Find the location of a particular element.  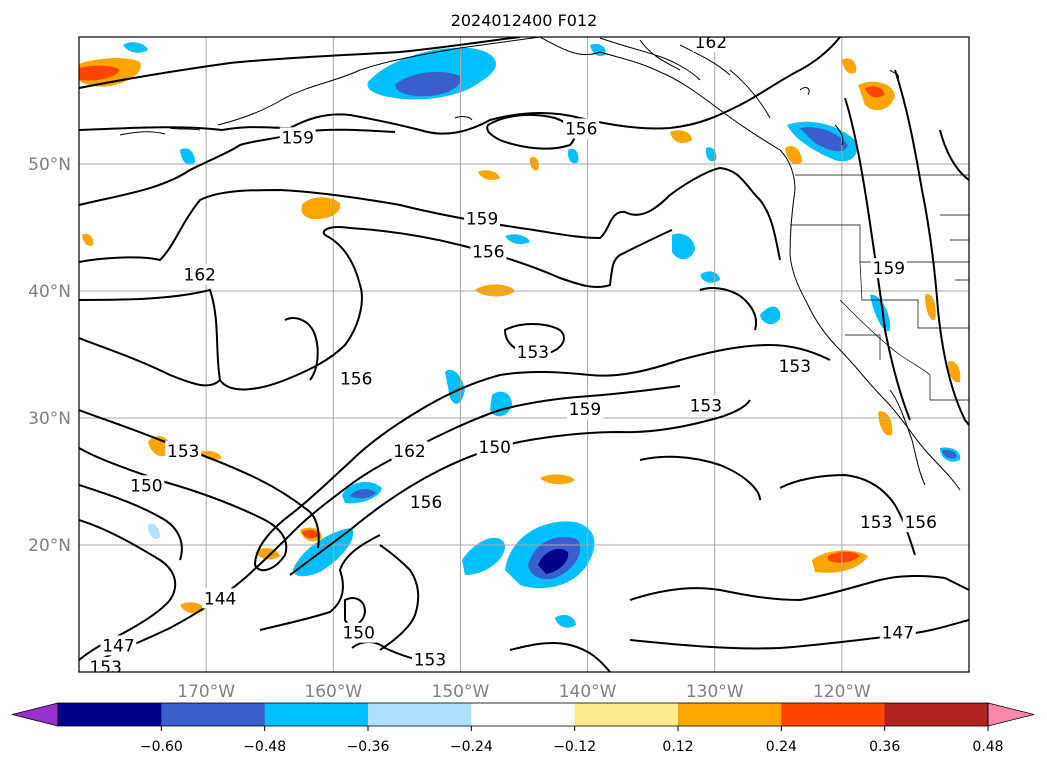

contour-label-24: 162 is located at coordinates (711, 43).